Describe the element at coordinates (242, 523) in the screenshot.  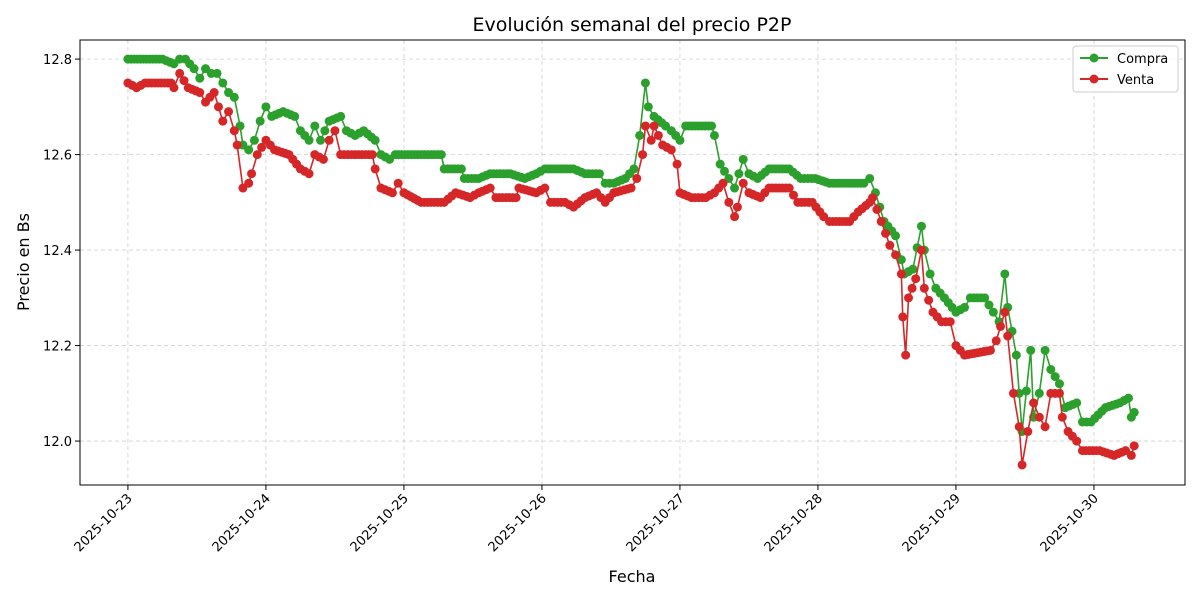
I see `x-tick-label: 2025-10-24` at that location.